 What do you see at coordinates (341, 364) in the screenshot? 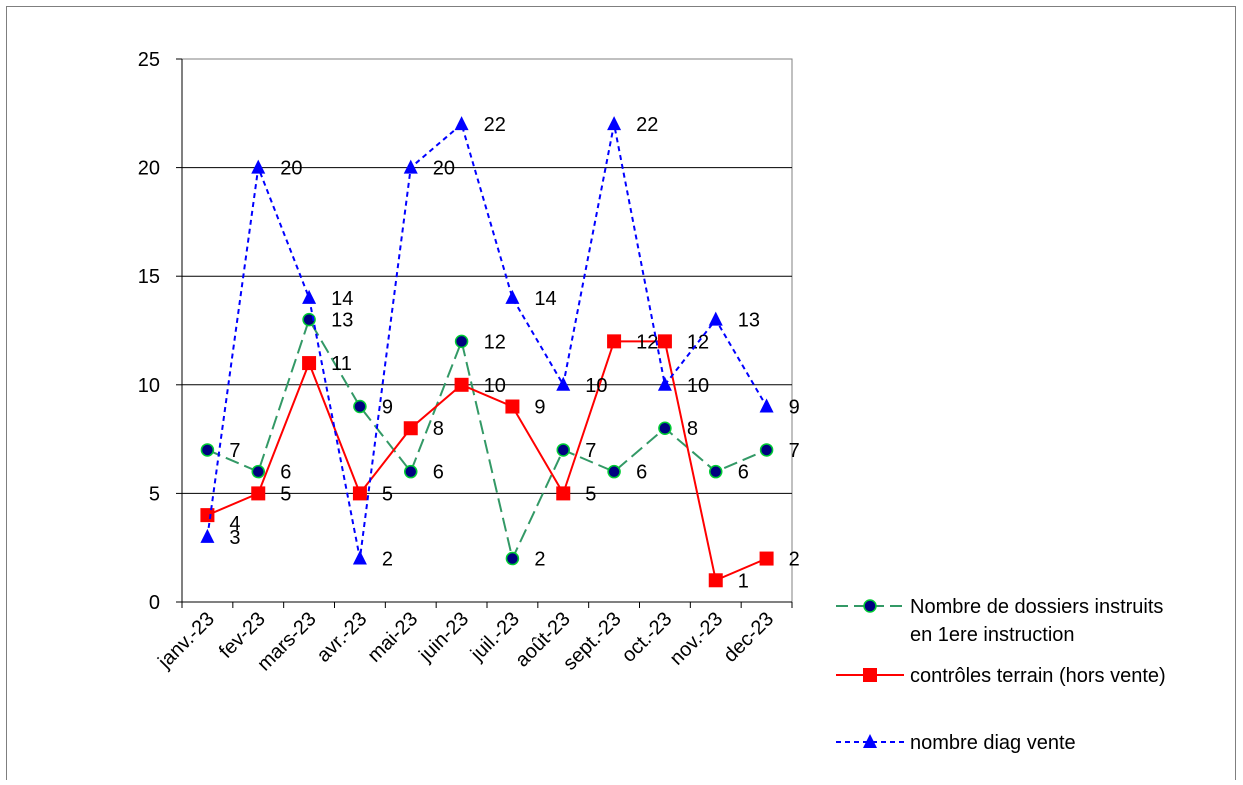
I see `data-label: 11` at bounding box center [341, 364].